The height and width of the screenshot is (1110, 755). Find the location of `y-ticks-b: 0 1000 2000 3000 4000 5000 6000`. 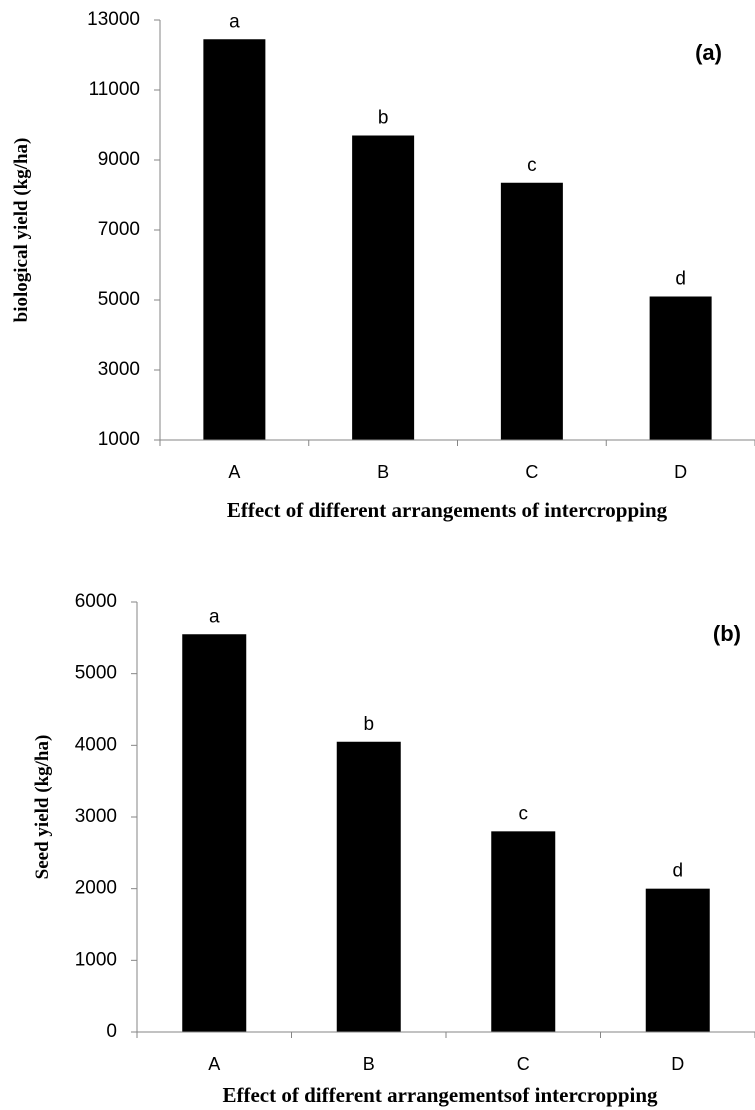

y-ticks-b: 0 1000 2000 3000 4000 5000 6000 is located at coordinates (106, 816).